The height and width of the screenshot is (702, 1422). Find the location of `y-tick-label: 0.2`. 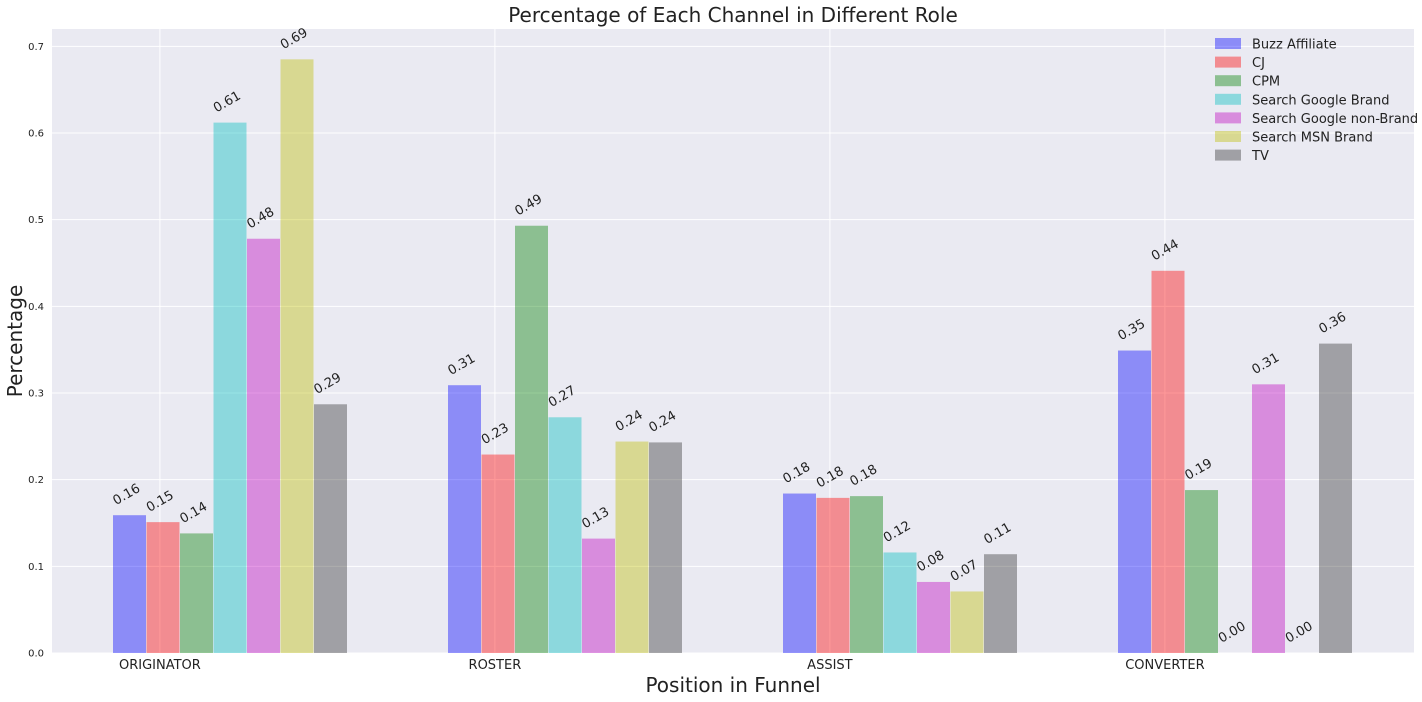

y-tick-label: 0.2 is located at coordinates (36, 480).